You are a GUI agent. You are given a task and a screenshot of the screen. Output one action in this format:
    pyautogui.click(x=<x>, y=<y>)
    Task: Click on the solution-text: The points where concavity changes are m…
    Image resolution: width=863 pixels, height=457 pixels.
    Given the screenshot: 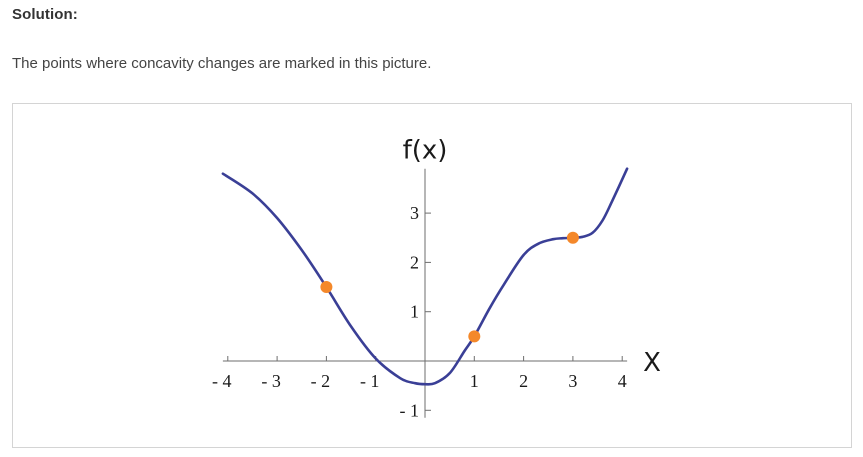 What is the action you would take?
    pyautogui.click(x=222, y=63)
    